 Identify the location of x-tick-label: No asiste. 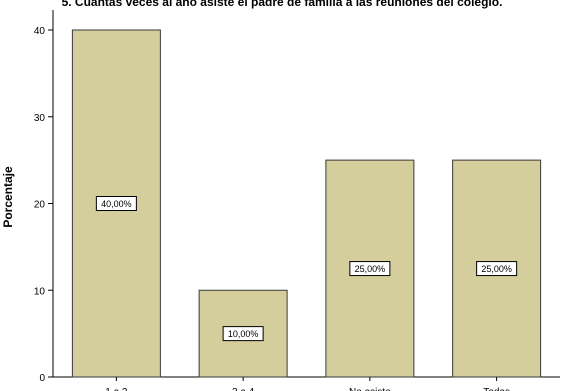
(370, 389).